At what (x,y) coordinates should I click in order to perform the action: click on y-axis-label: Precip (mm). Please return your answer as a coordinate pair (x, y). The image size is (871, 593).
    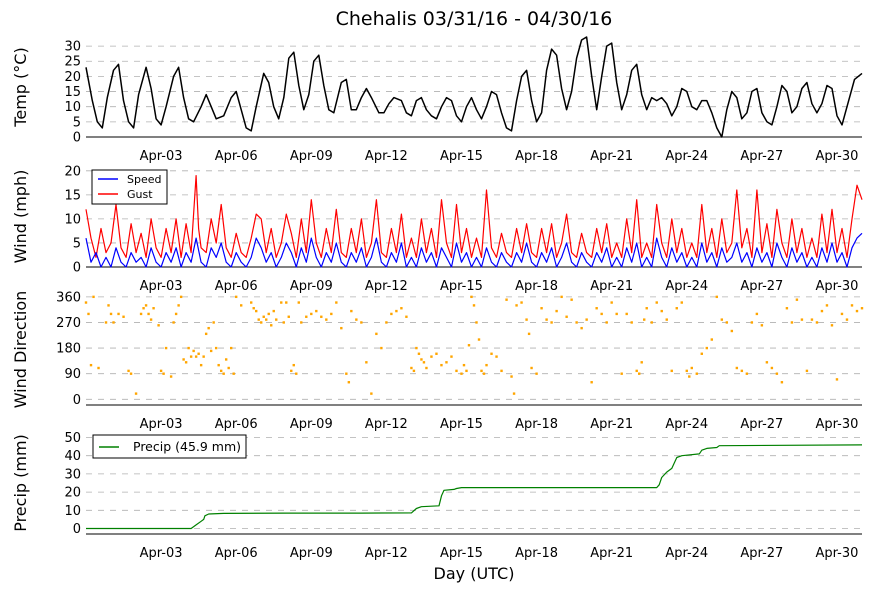
    Looking at the image, I should click on (20, 483).